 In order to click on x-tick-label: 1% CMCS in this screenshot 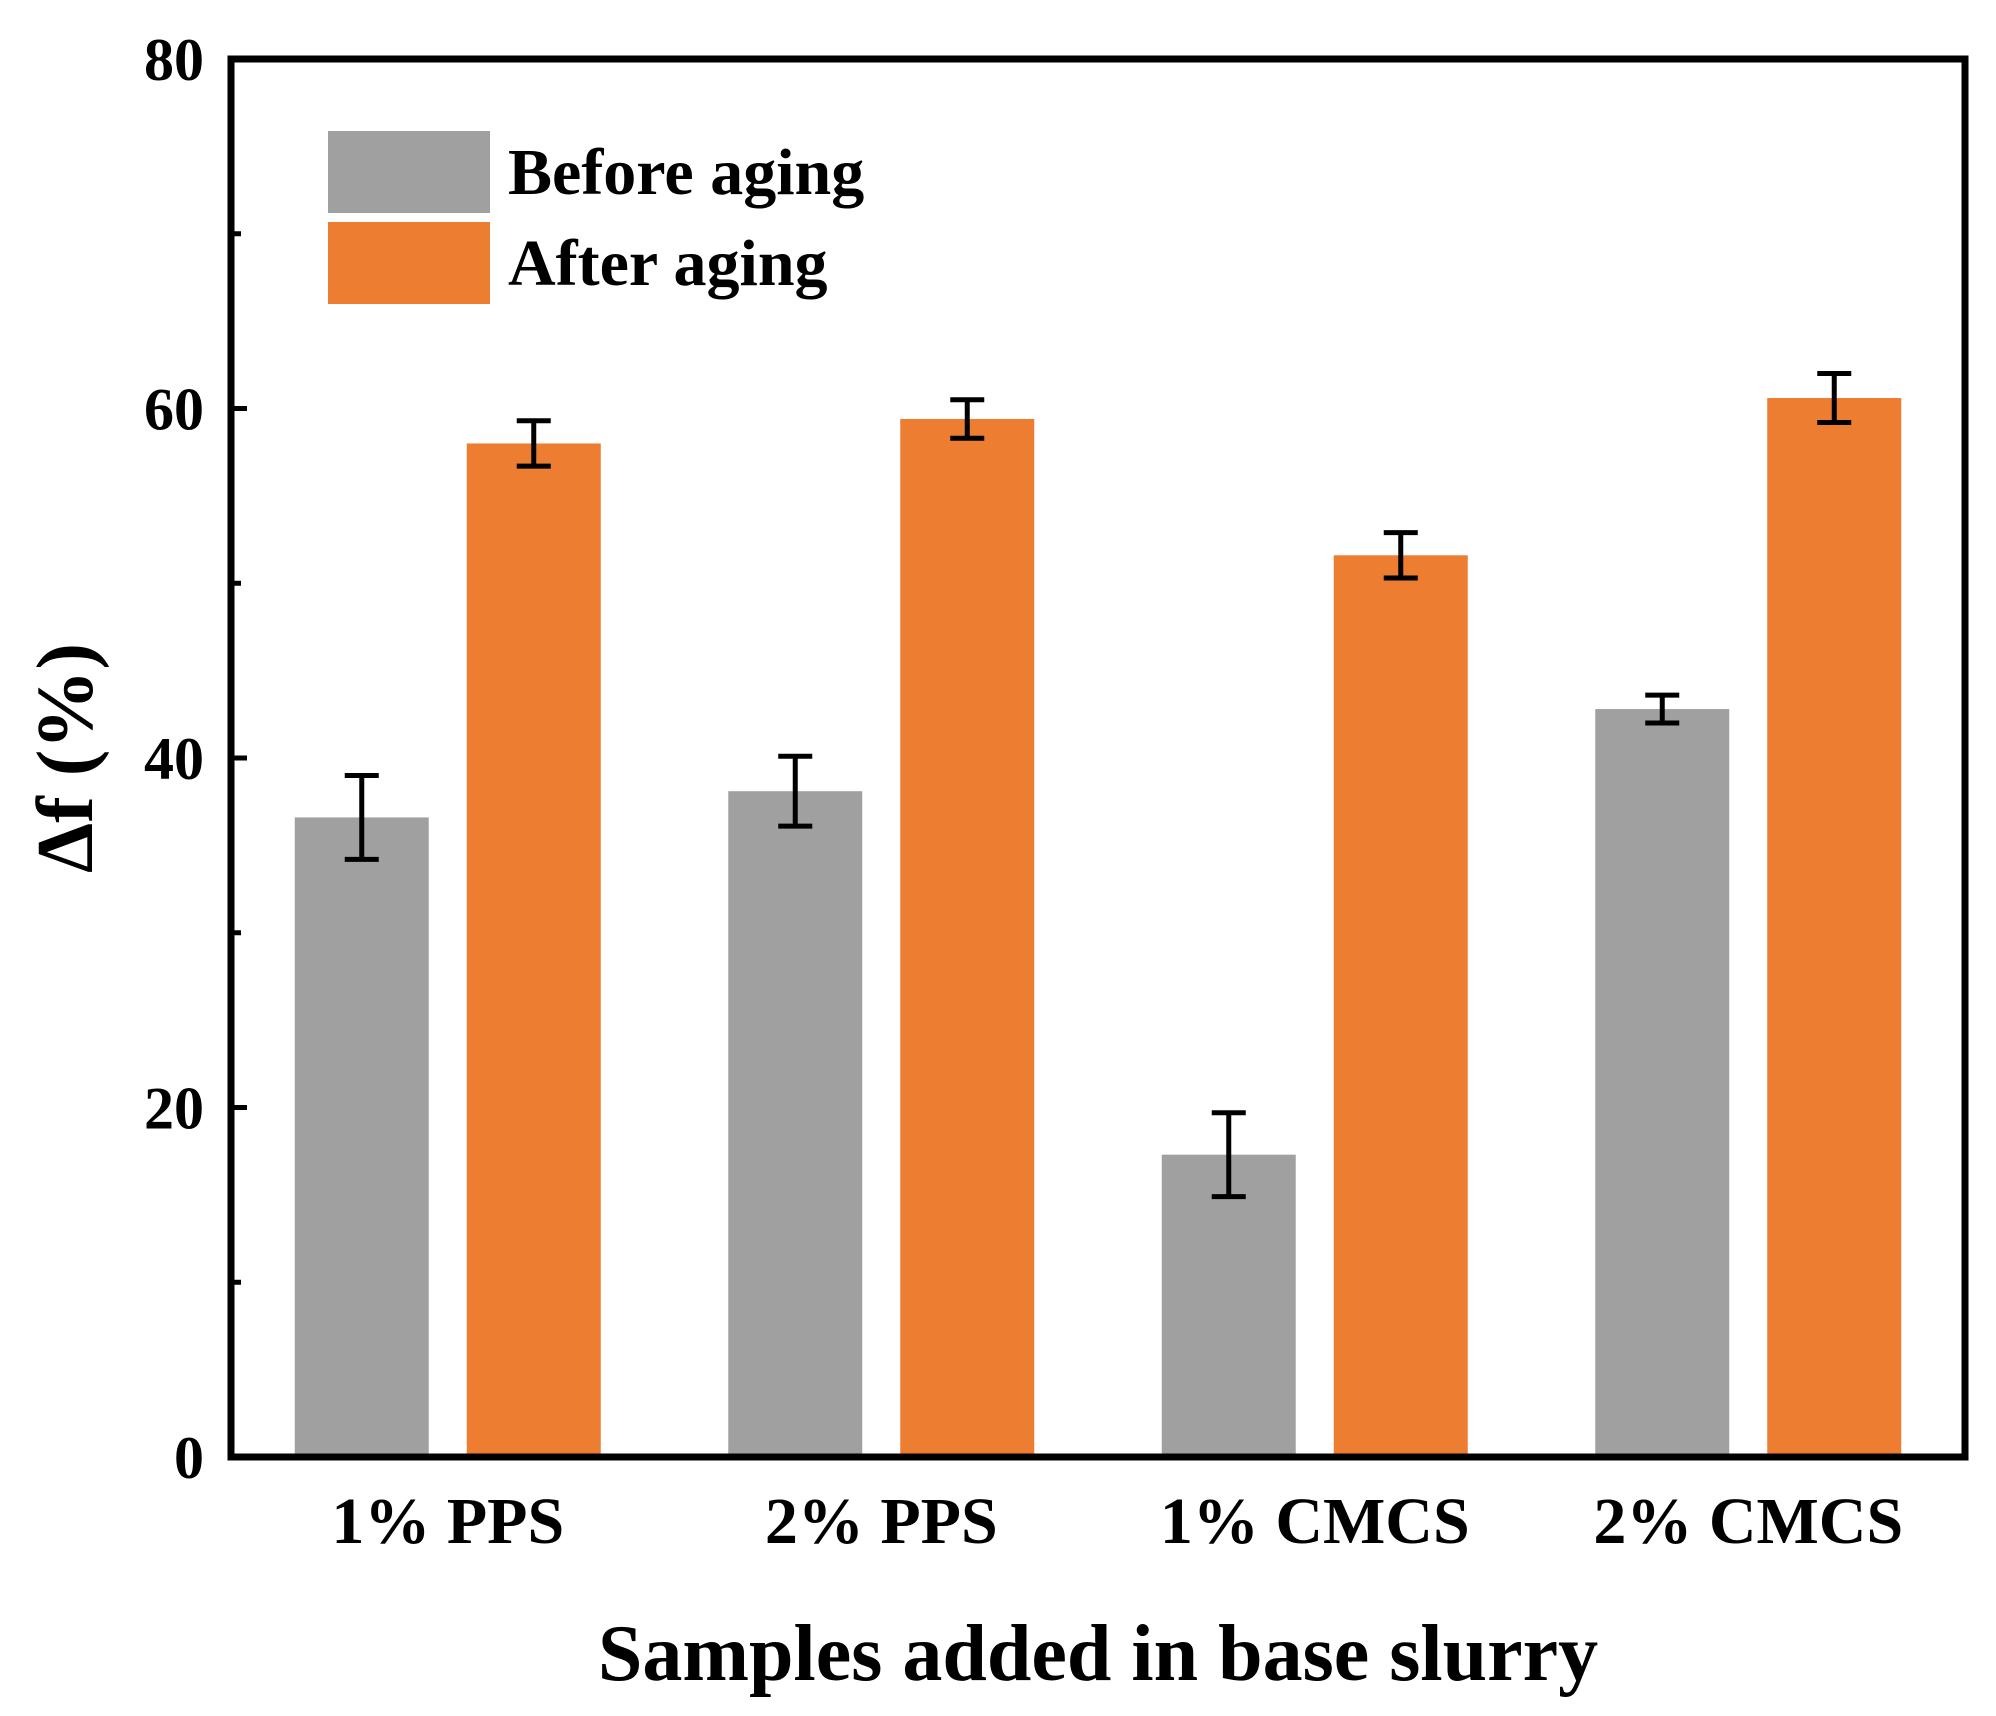, I will do `click(1315, 1521)`.